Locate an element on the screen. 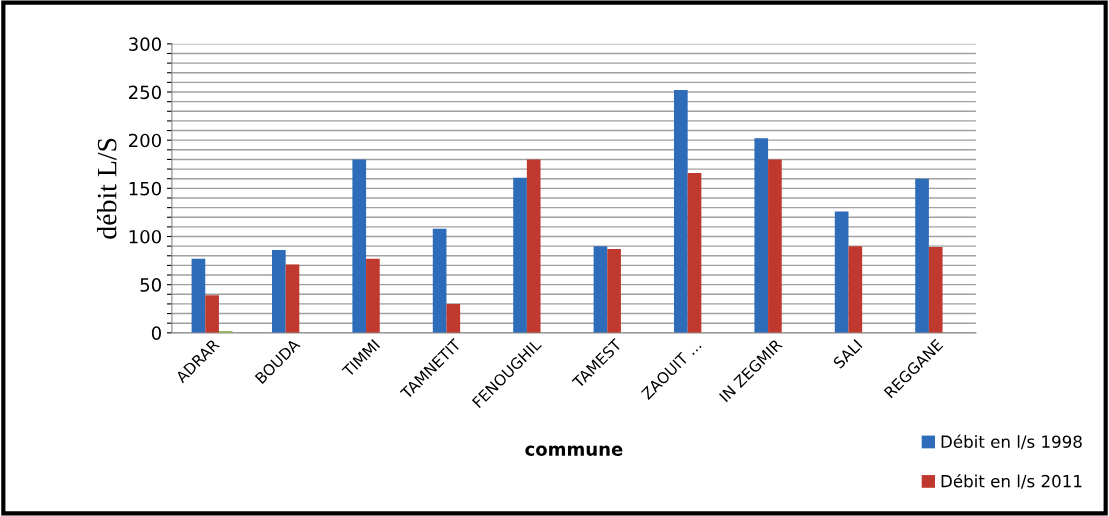  y-tick-label: 0 is located at coordinates (156, 333).